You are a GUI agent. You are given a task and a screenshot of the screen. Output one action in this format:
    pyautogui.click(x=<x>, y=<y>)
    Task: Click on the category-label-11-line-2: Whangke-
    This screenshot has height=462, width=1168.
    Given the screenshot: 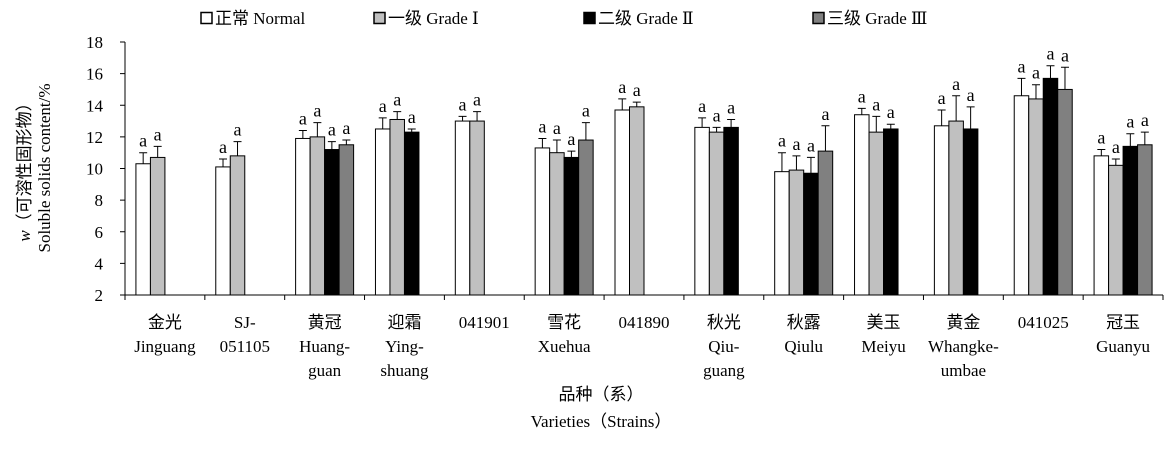 What is the action you would take?
    pyautogui.click(x=963, y=346)
    